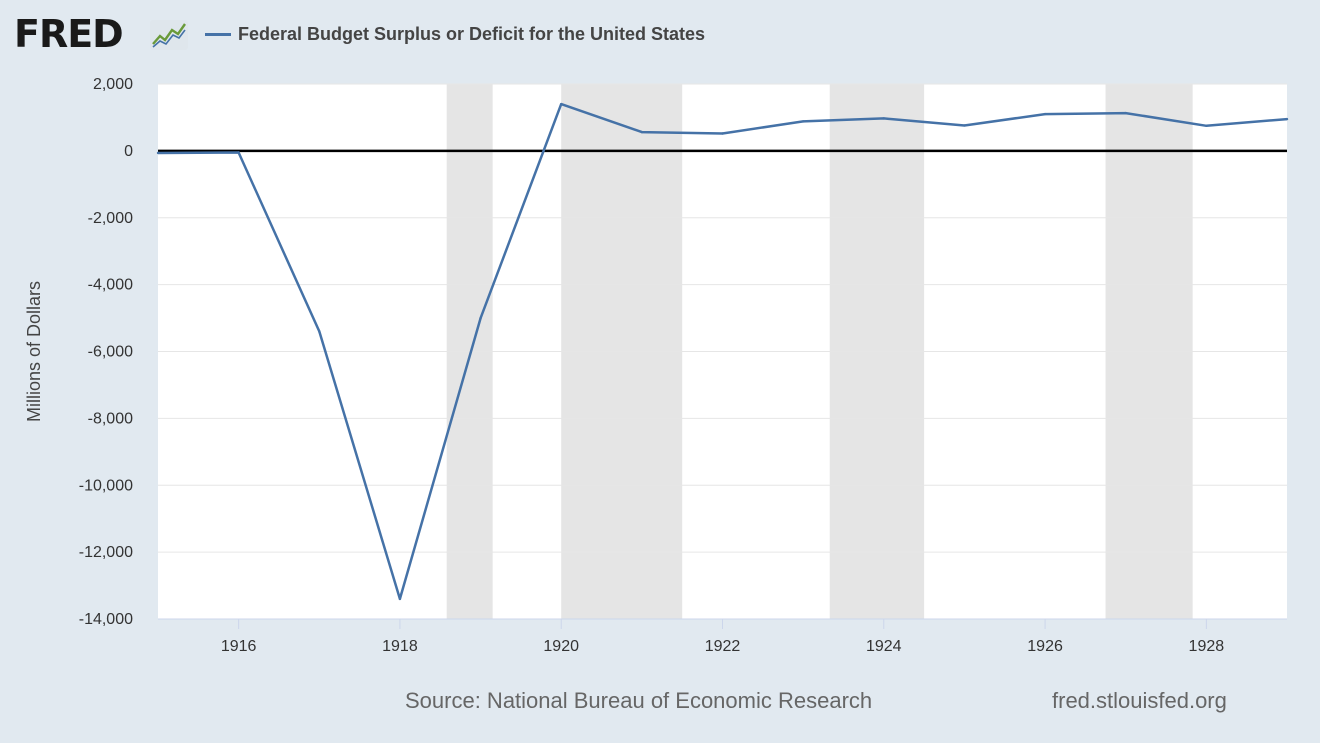 The image size is (1320, 743). I want to click on fred-url: fred.stlouisfed.org, so click(1139, 700).